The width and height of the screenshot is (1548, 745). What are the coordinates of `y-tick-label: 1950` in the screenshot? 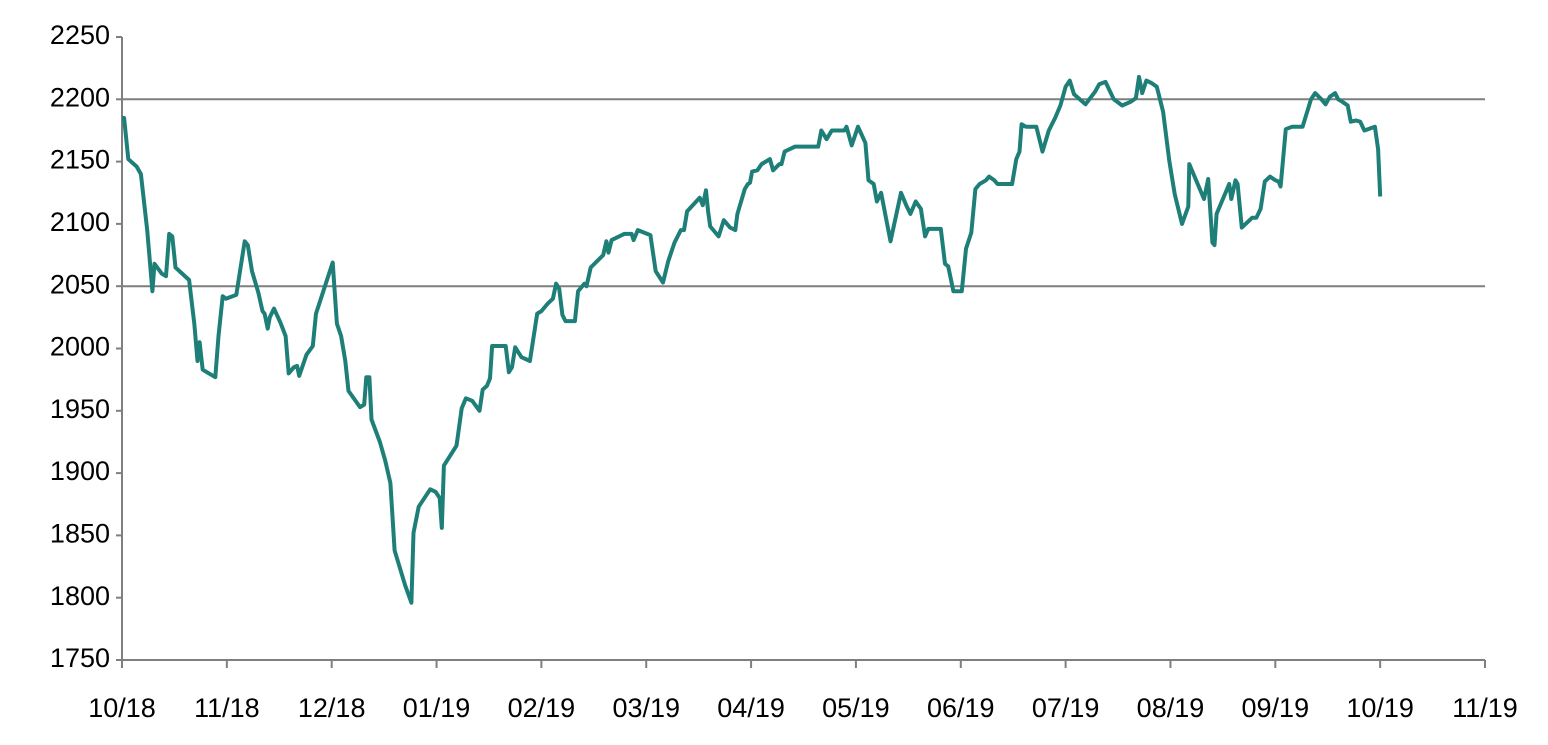 It's located at (80, 409).